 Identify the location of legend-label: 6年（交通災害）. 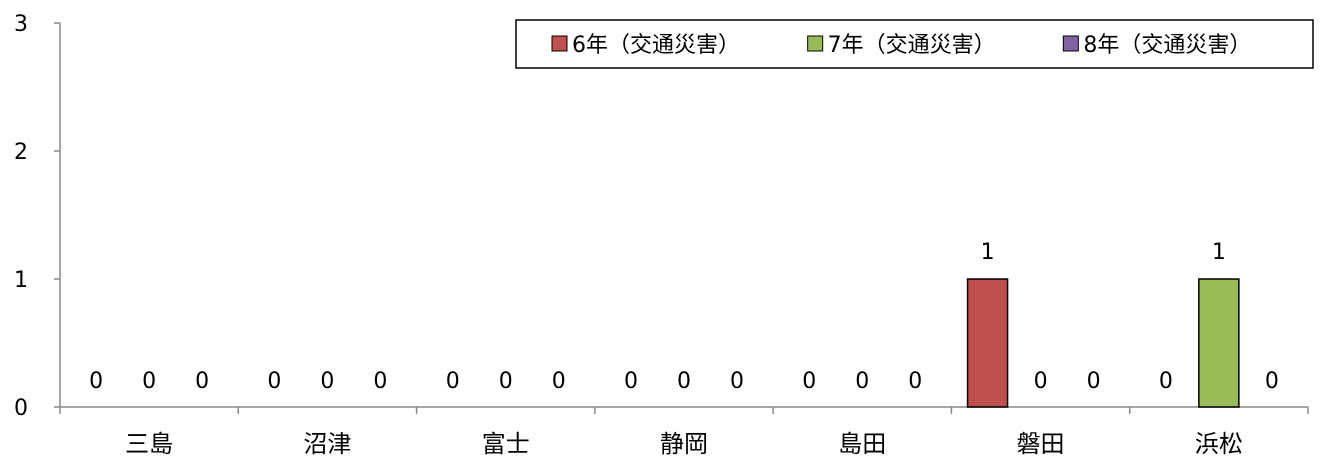
(656, 45).